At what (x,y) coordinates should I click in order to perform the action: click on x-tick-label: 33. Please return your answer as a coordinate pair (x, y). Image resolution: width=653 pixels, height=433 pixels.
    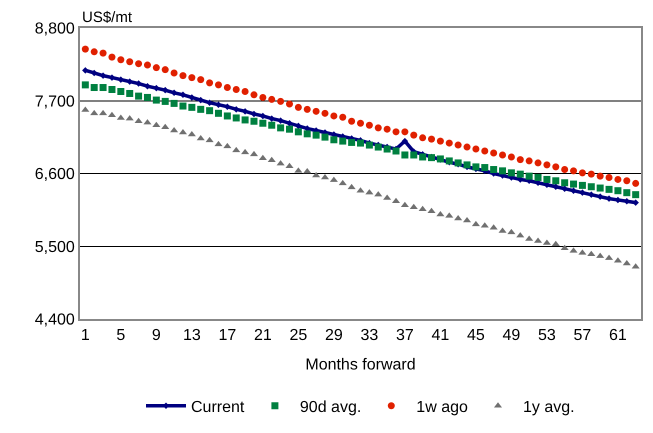
    Looking at the image, I should click on (369, 335).